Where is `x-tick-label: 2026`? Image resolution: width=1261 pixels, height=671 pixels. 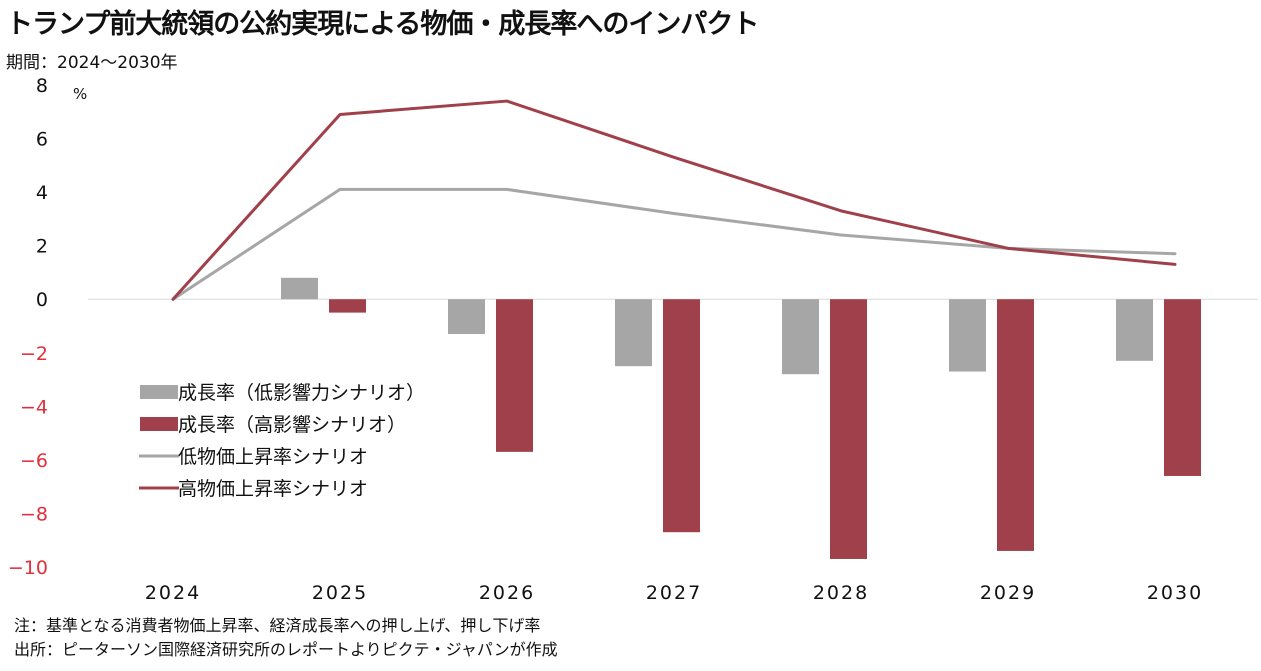 x-tick-label: 2026 is located at coordinates (507, 593).